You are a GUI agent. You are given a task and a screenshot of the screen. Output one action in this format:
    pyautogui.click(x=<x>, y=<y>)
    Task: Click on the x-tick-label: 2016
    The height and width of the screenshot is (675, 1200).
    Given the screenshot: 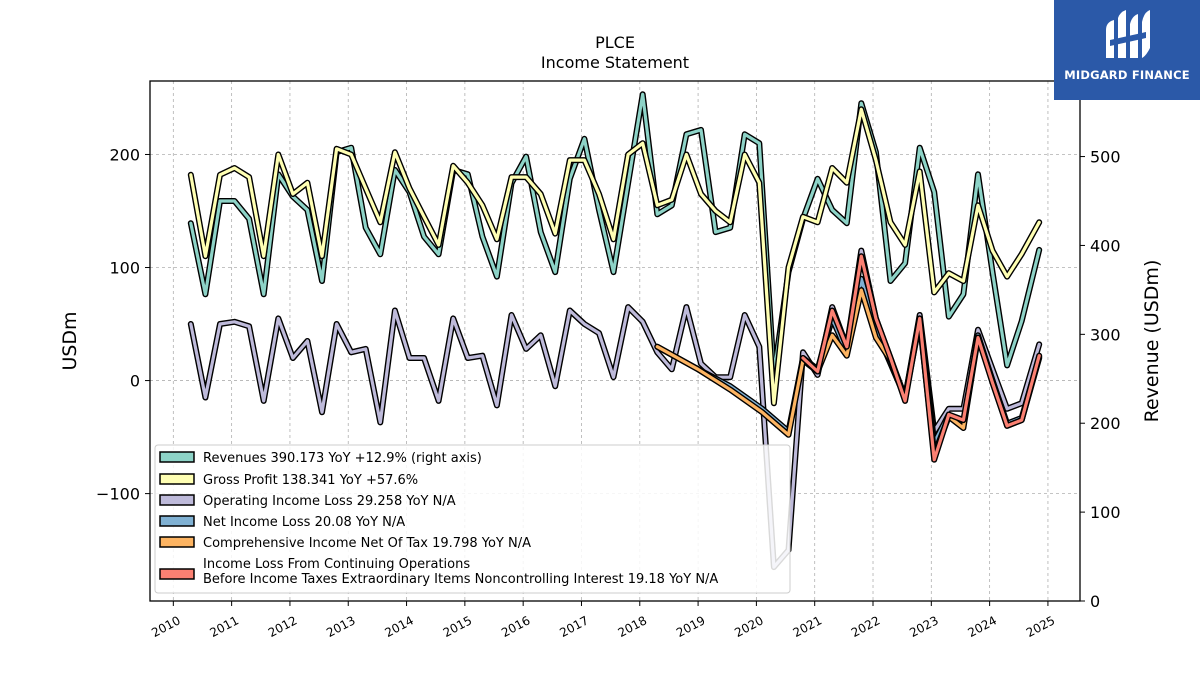 What is the action you would take?
    pyautogui.click(x=516, y=626)
    